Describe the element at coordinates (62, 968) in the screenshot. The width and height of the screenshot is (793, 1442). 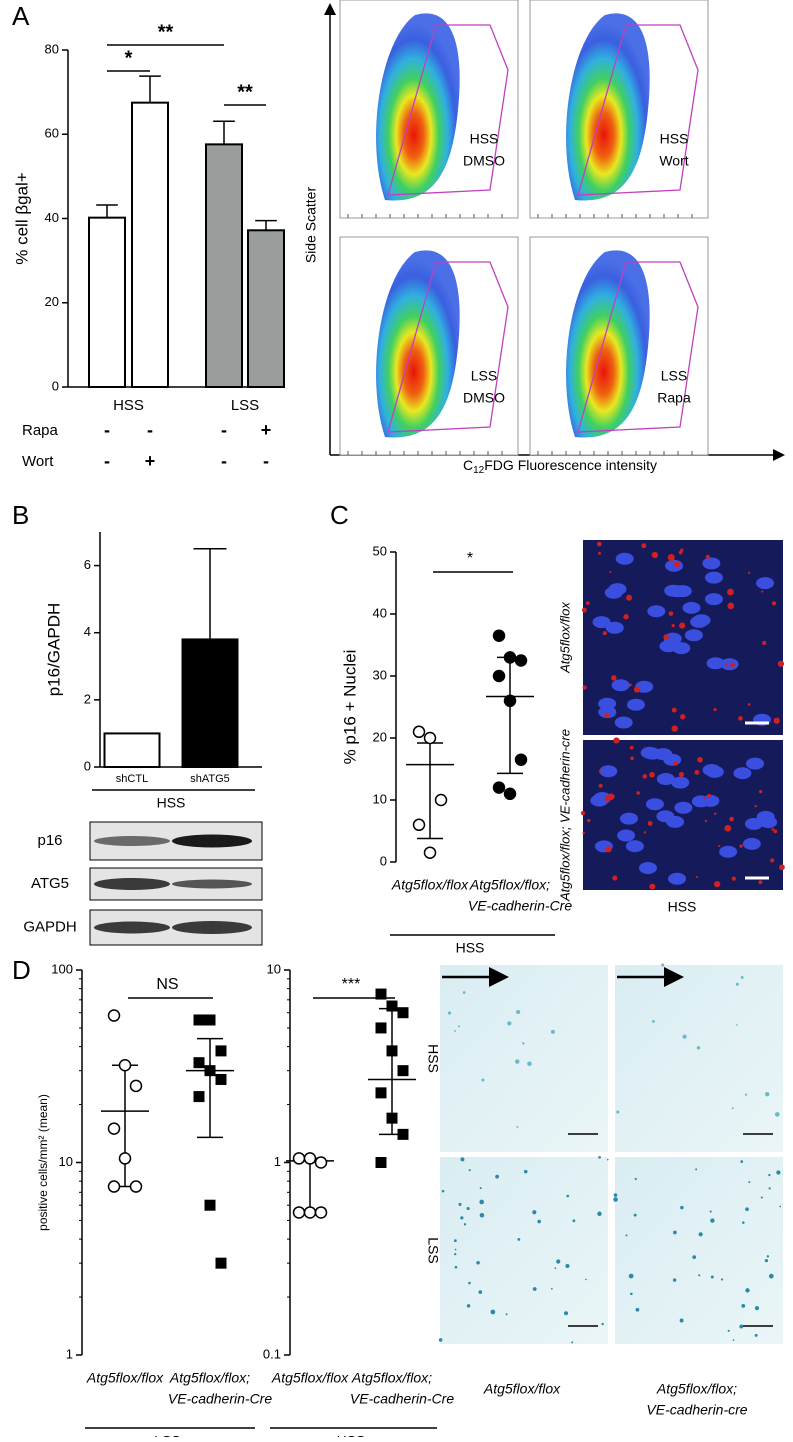
I see `y-tick-label: 100` at that location.